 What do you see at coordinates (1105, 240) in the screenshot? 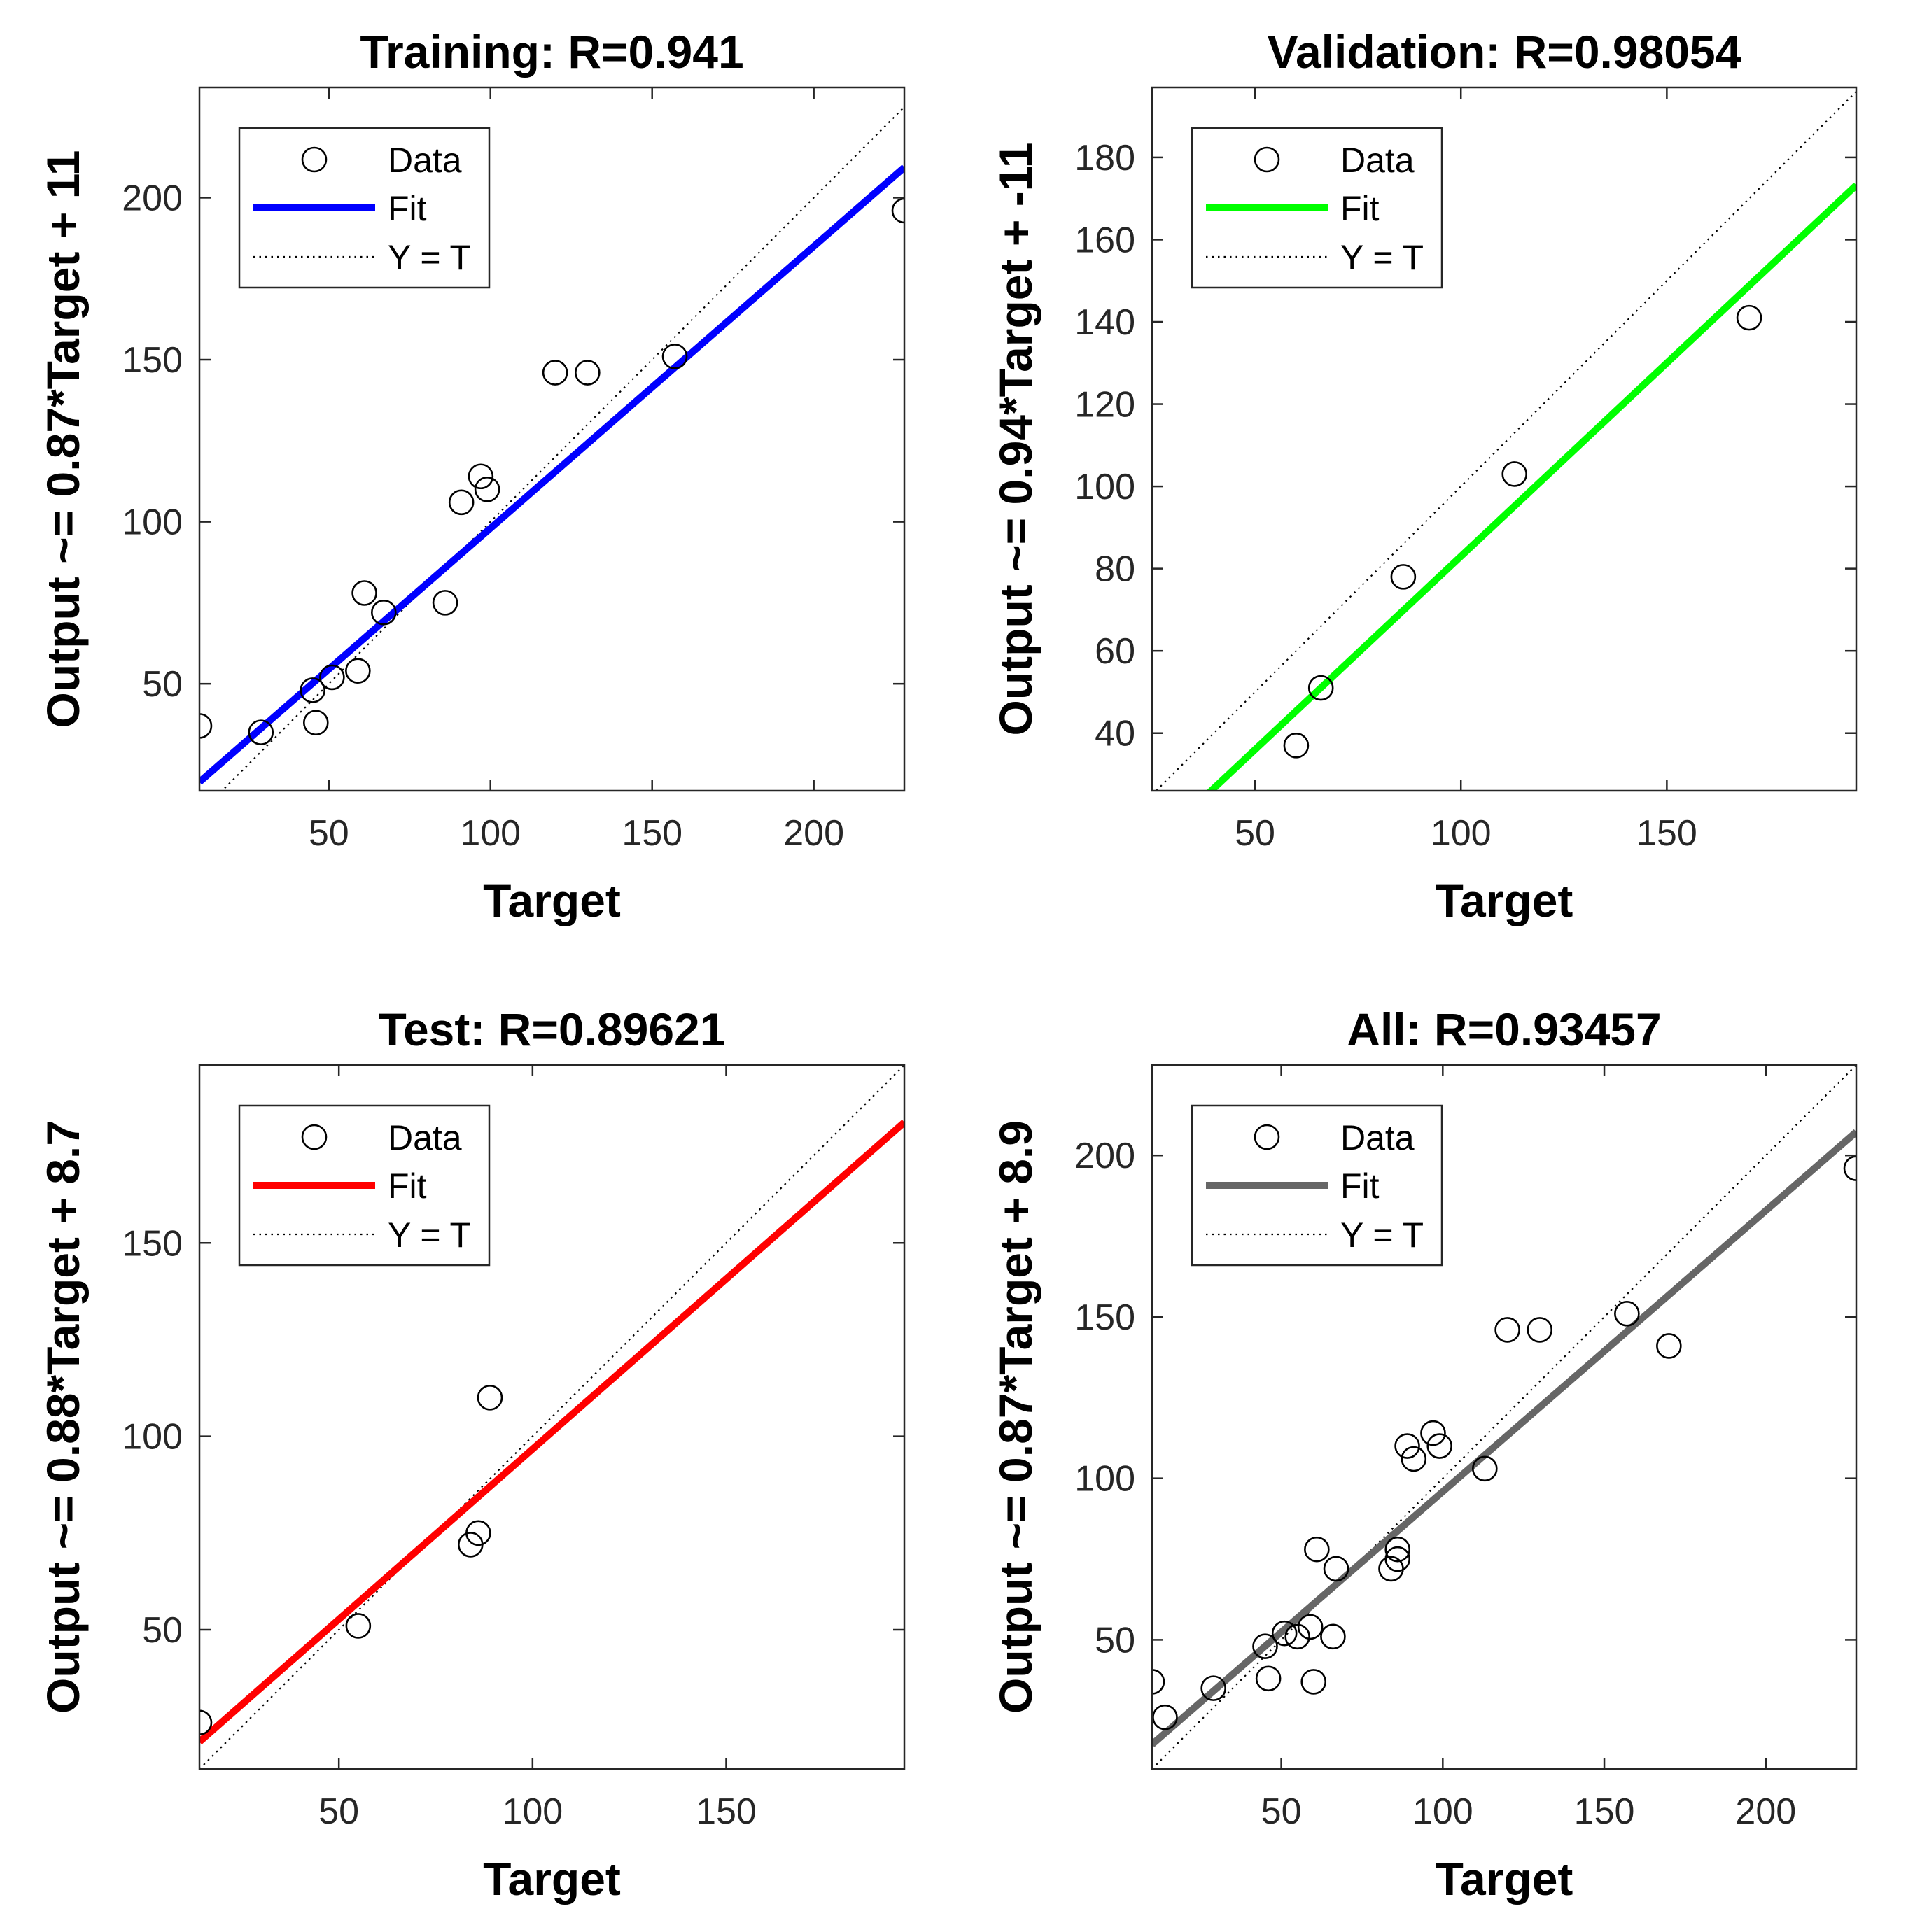
I see `y-tick-label: 160` at bounding box center [1105, 240].